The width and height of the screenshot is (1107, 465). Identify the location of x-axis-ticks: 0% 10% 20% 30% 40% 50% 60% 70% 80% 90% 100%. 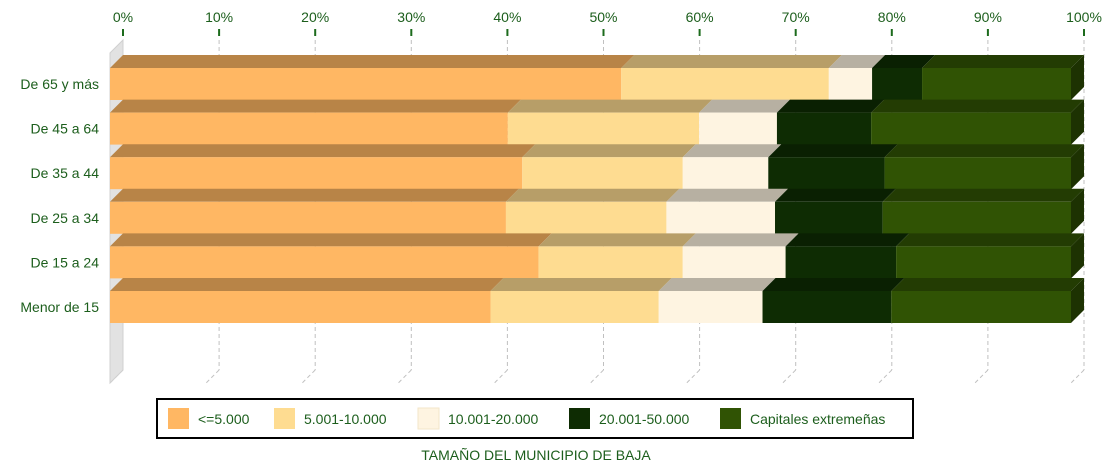
(607, 22).